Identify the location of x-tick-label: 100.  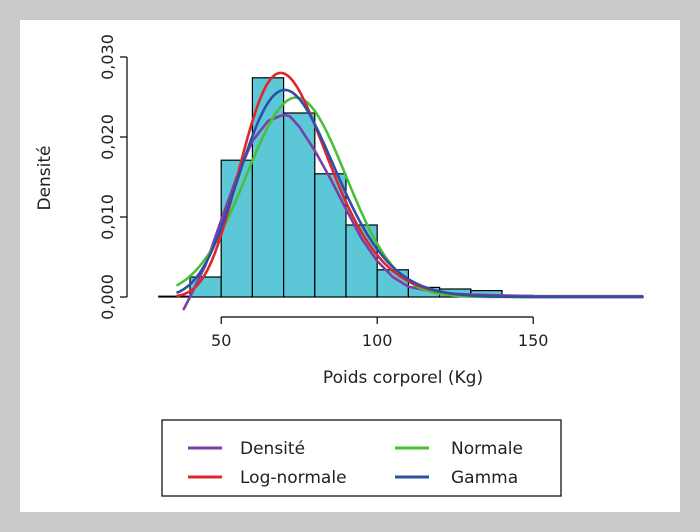
(377, 340).